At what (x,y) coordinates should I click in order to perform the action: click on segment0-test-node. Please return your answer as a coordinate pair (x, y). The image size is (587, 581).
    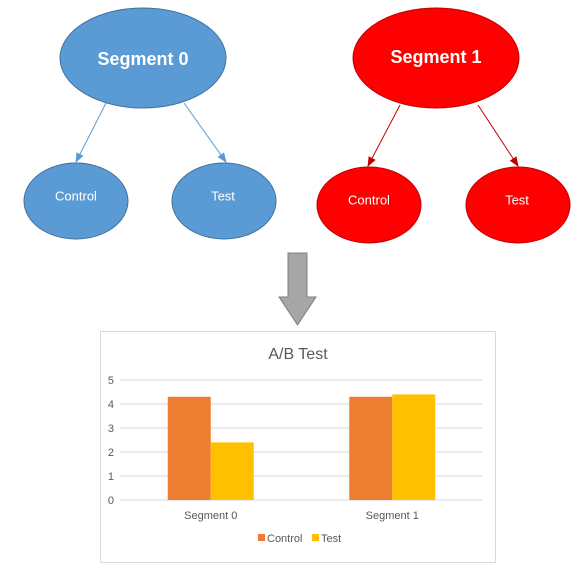
    Looking at the image, I should click on (224, 201).